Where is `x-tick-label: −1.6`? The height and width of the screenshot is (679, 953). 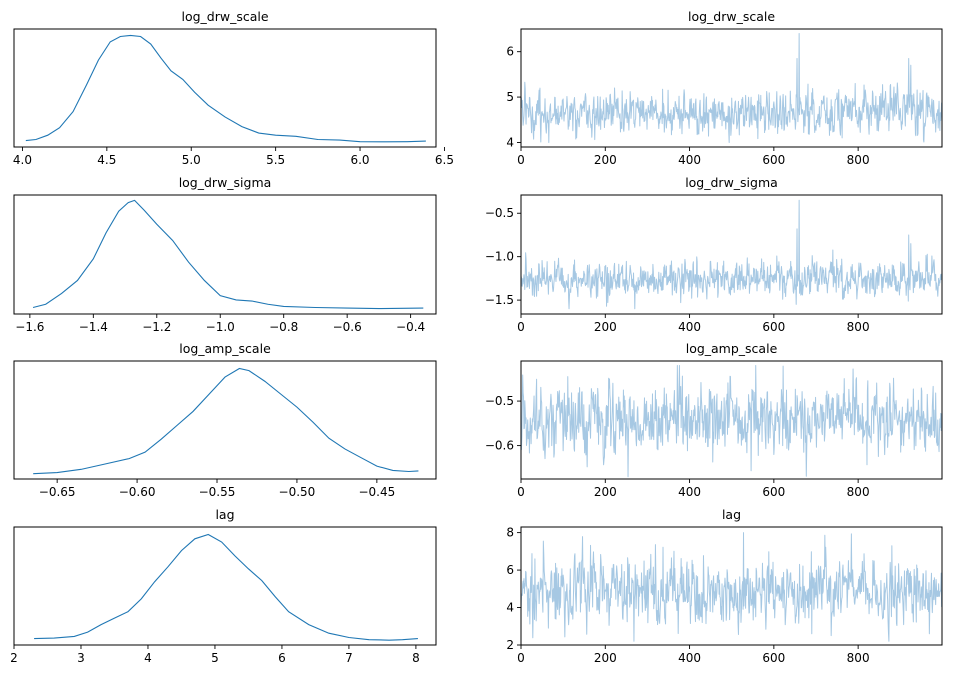
x-tick-label: −1.6 is located at coordinates (29, 327).